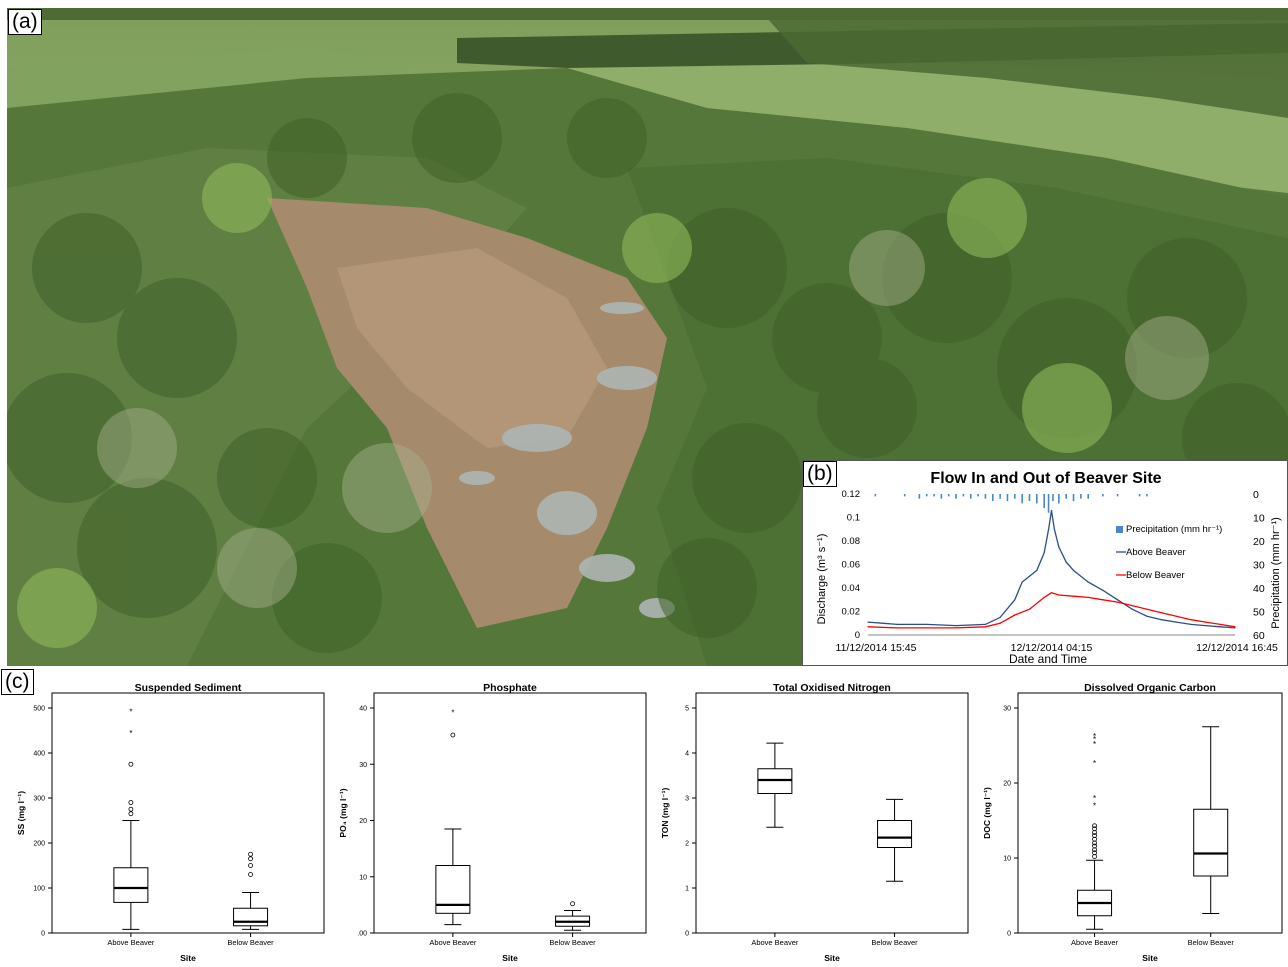  Describe the element at coordinates (1155, 575) in the screenshot. I see `flow-legend-label: Below Beaver` at that location.